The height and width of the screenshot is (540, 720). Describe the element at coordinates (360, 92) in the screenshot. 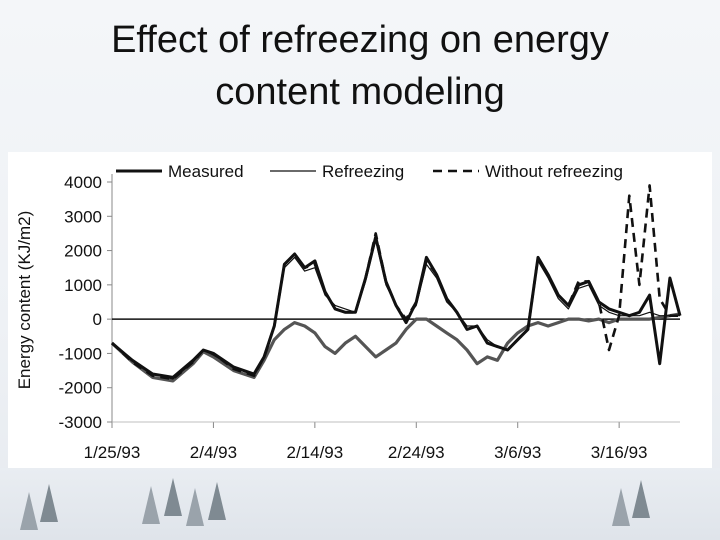

I see `slide-title-line2: content modeling` at that location.